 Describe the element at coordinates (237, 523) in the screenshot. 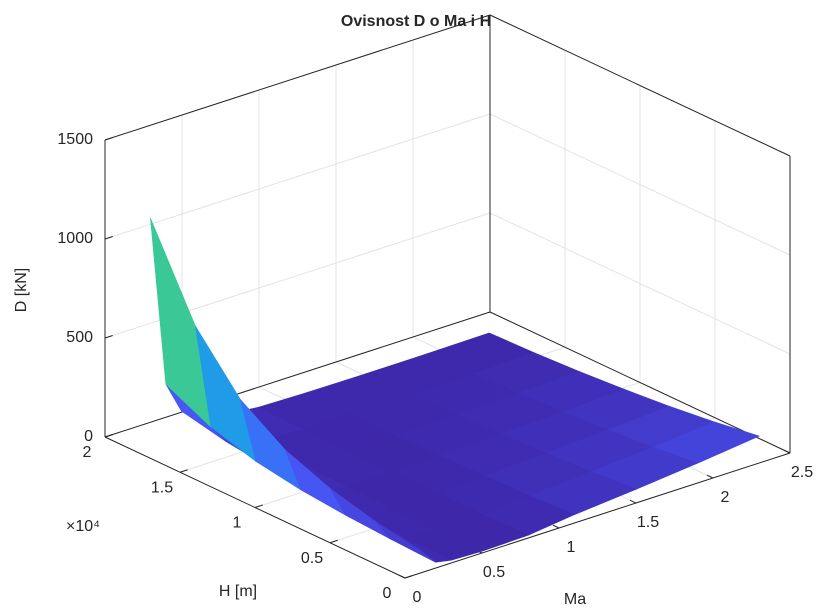

I see `y-tick-label: 1` at that location.